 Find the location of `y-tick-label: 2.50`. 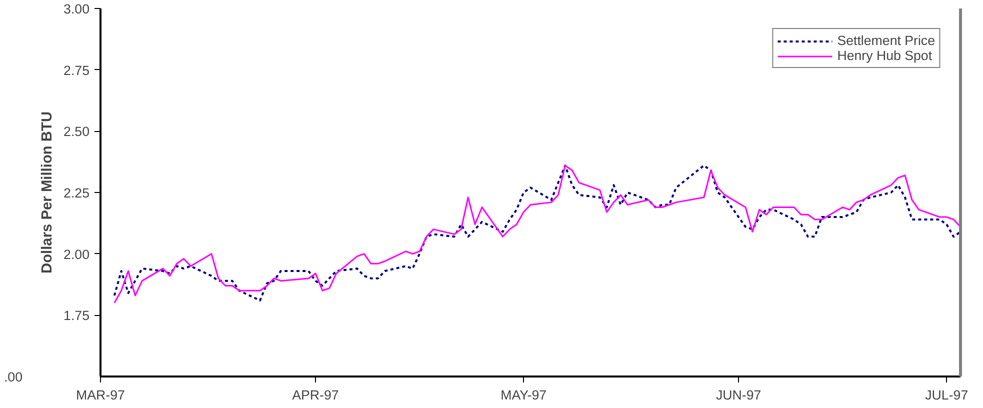

y-tick-label: 2.50 is located at coordinates (77, 132).